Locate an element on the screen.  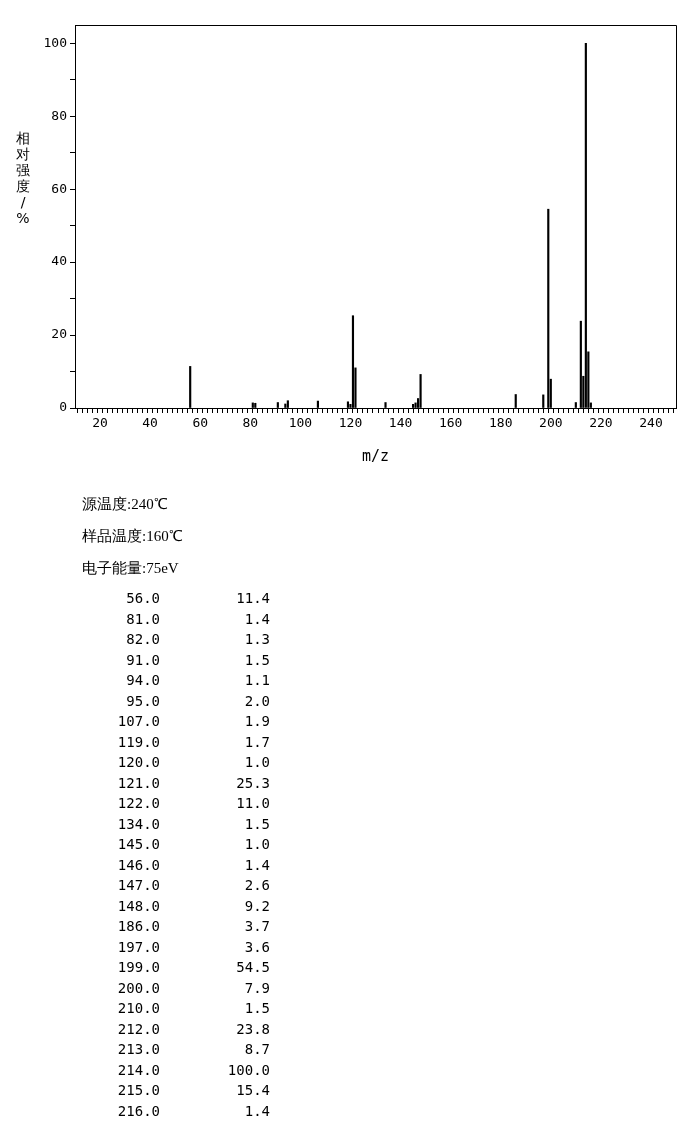
x-tick-label: 240 is located at coordinates (651, 423).